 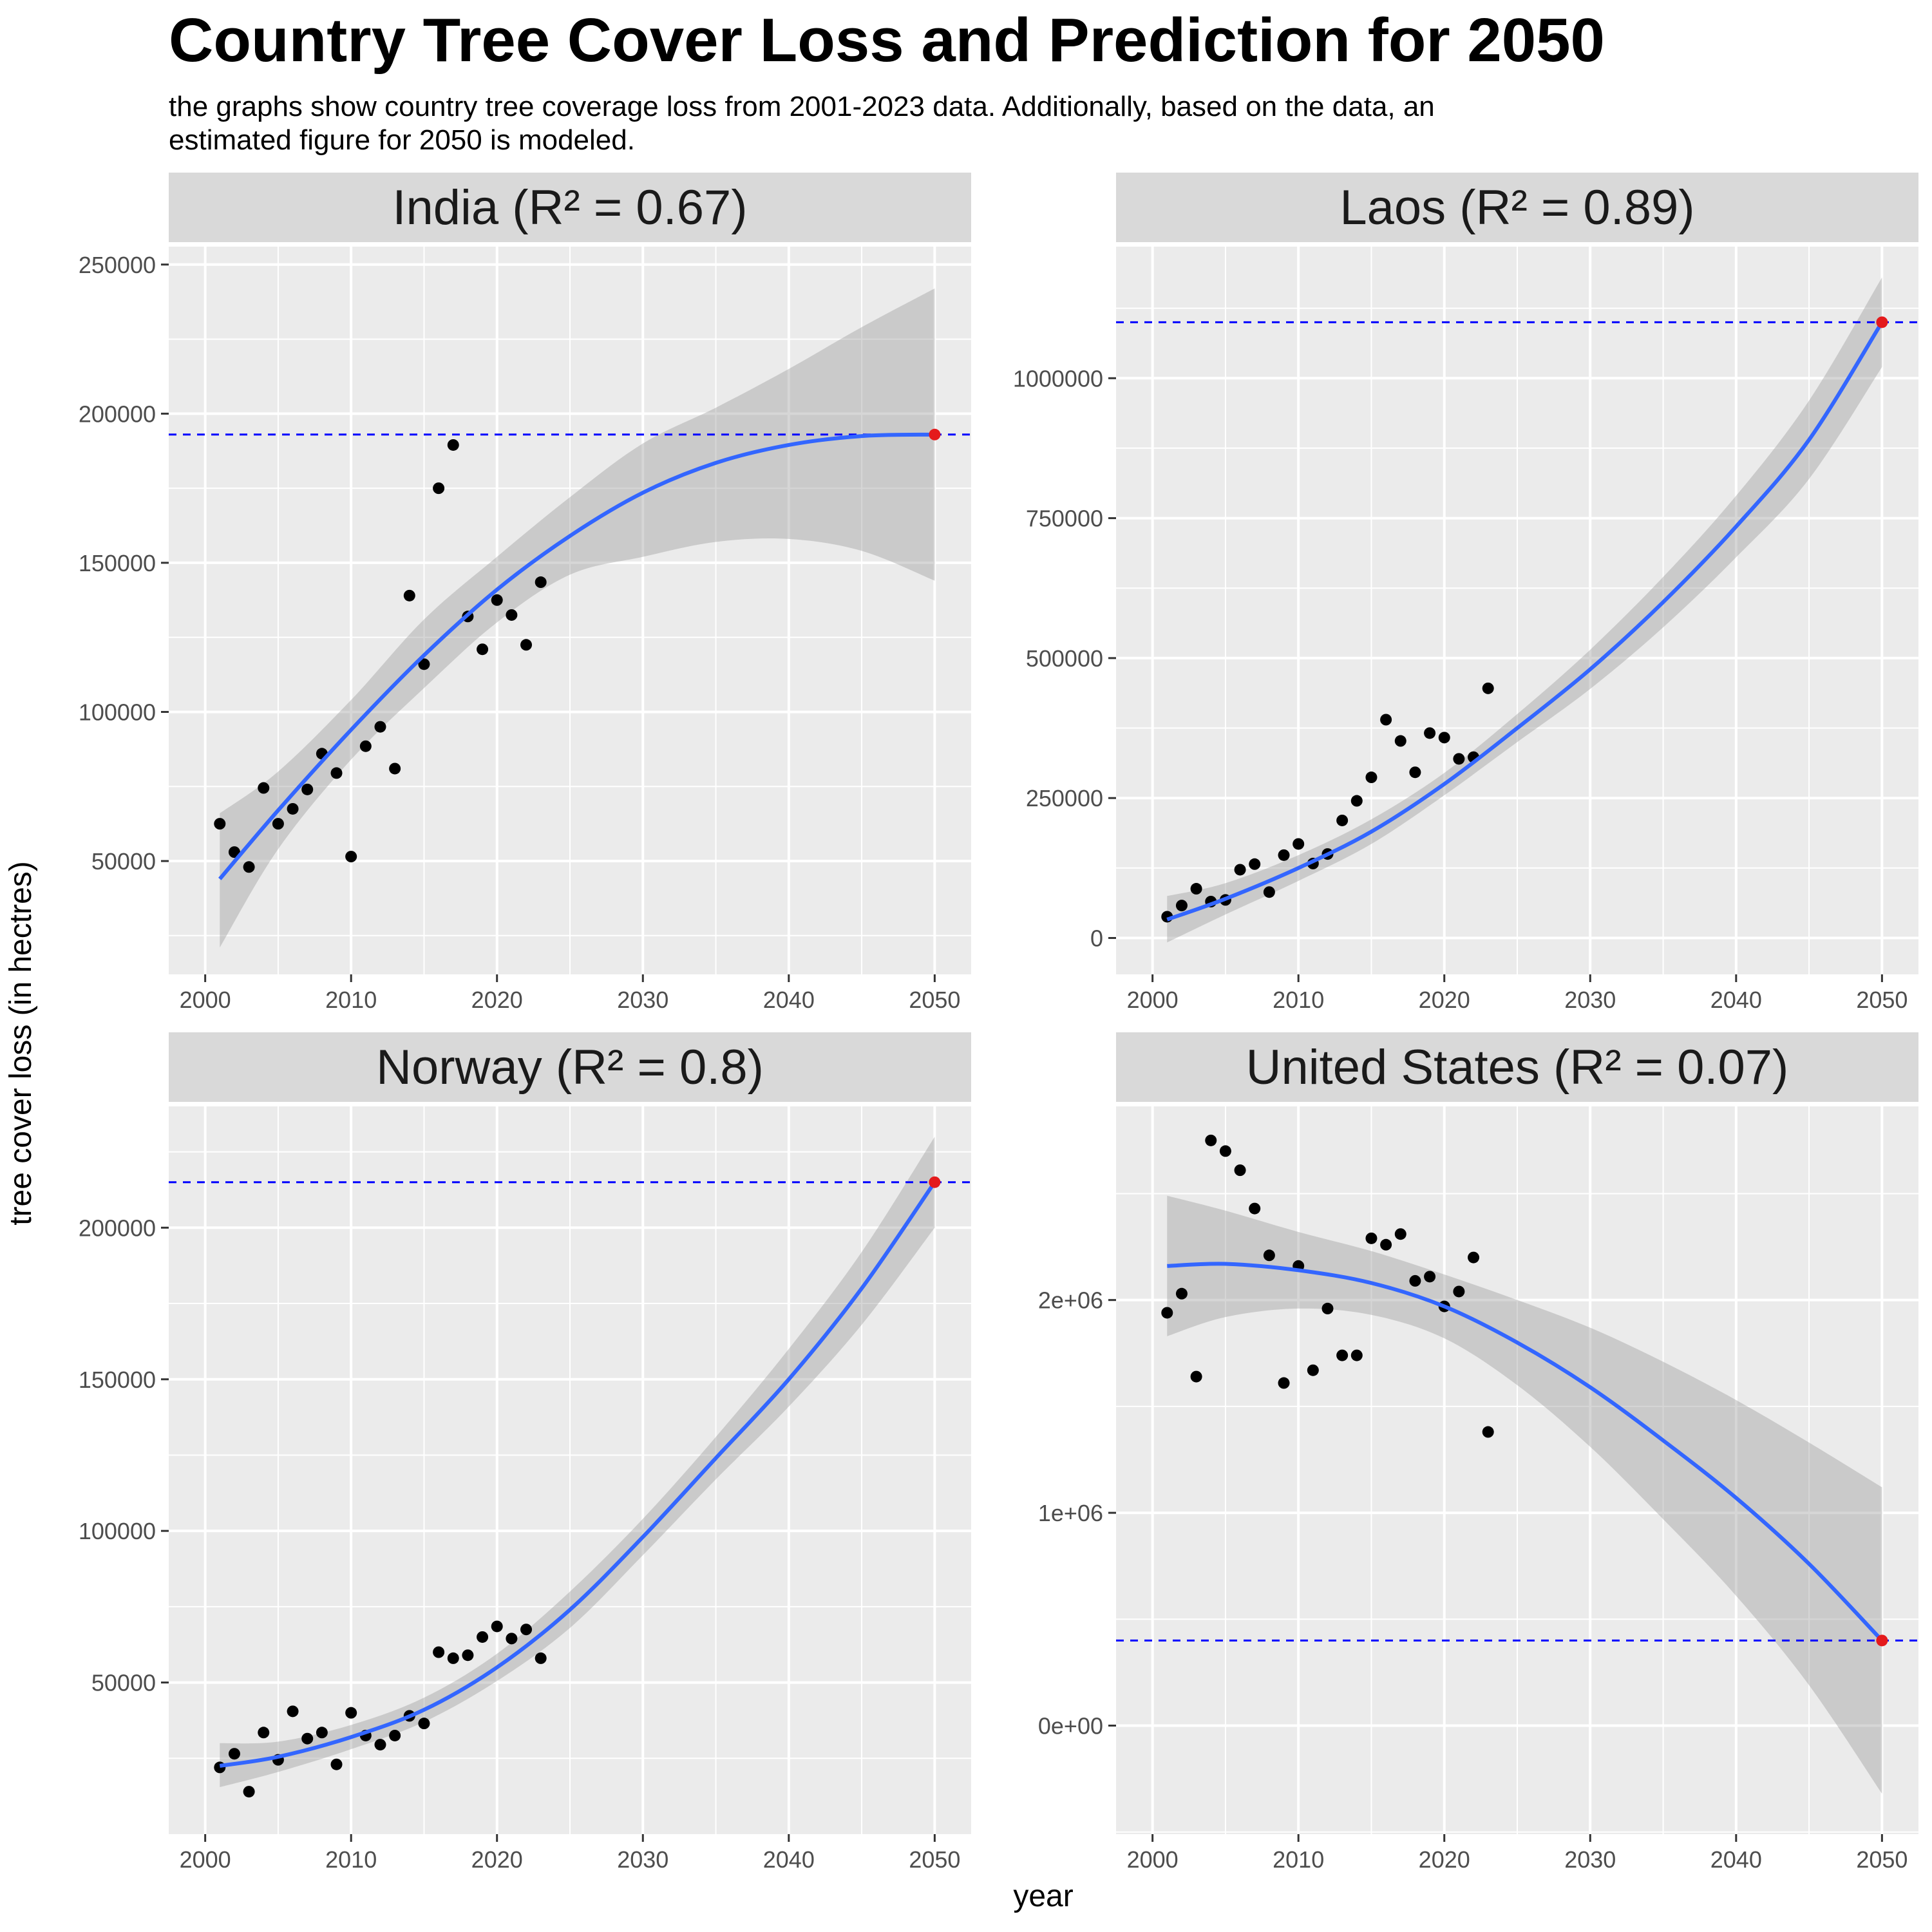 I want to click on y-tick-label: 100000, so click(x=117, y=1531).